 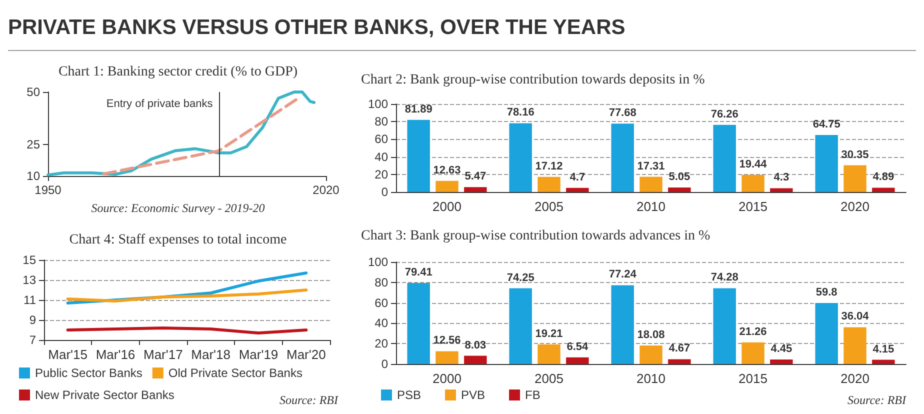 I want to click on legend-label: Public Sector Banks, so click(x=88, y=373).